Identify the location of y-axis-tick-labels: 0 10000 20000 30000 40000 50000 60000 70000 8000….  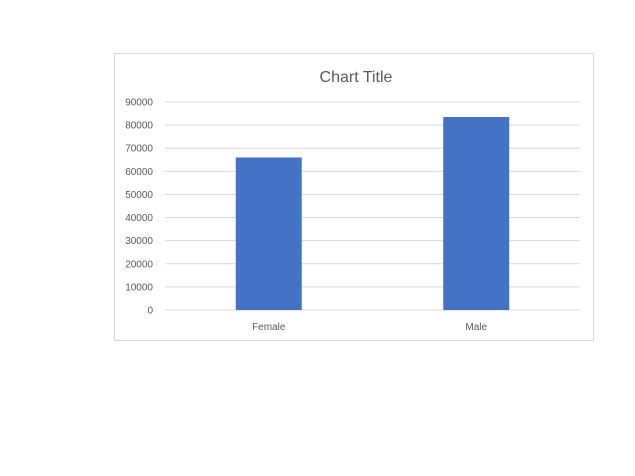
(139, 207).